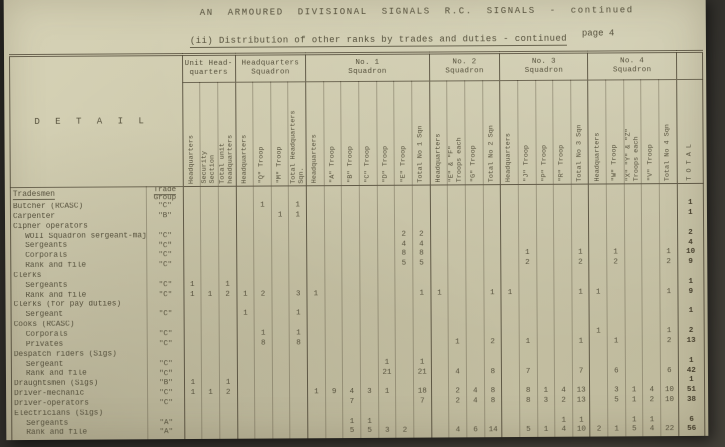  I want to click on row-label-text: Driver-mechanic, so click(49, 394).